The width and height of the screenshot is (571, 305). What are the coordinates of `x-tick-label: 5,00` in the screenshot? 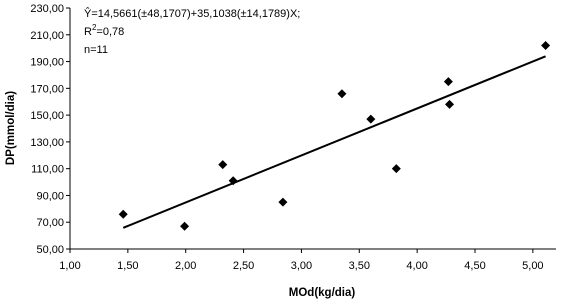 It's located at (532, 266).